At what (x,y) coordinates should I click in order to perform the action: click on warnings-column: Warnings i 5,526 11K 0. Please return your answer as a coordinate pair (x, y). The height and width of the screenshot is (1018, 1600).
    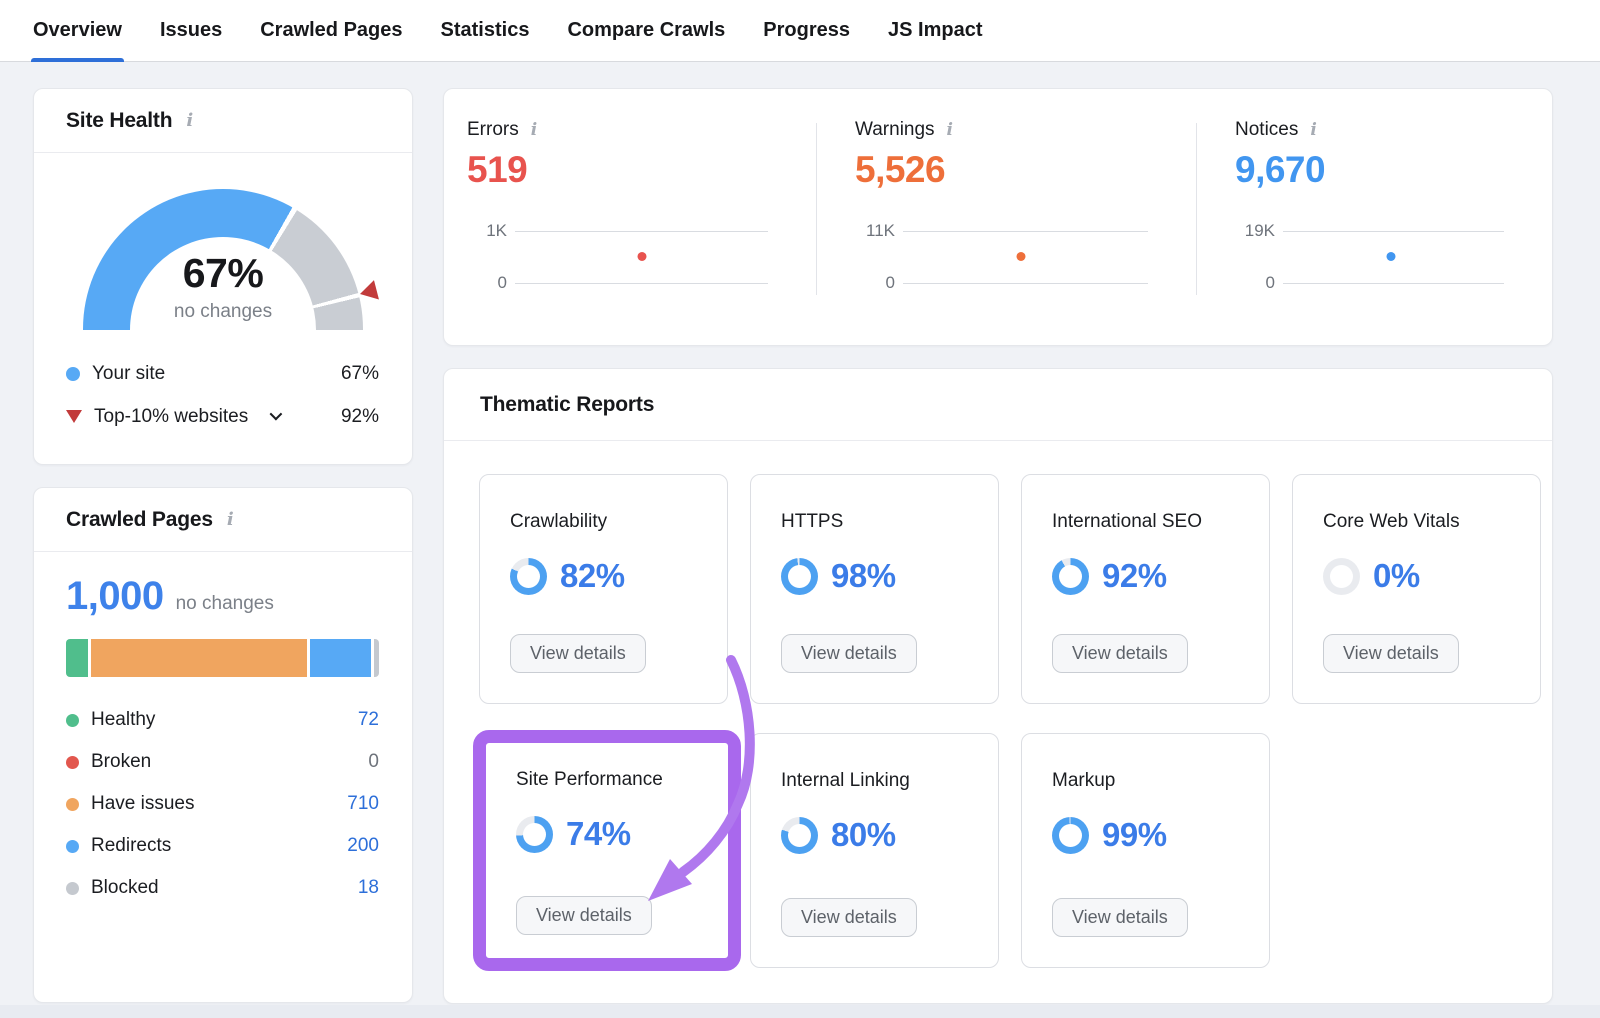
    Looking at the image, I should click on (1006, 217).